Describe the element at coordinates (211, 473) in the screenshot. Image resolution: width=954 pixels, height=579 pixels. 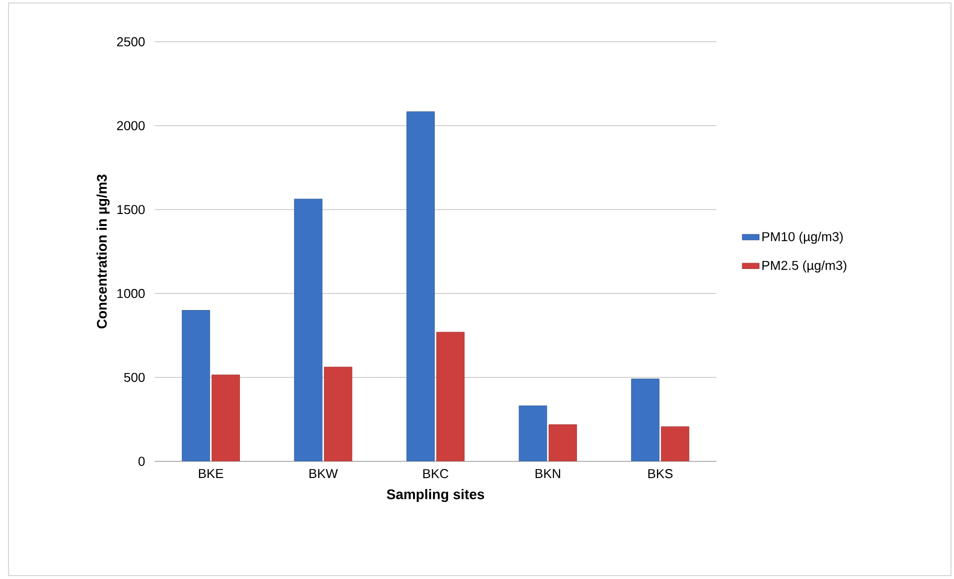
I see `x-tick-label: BKE` at that location.